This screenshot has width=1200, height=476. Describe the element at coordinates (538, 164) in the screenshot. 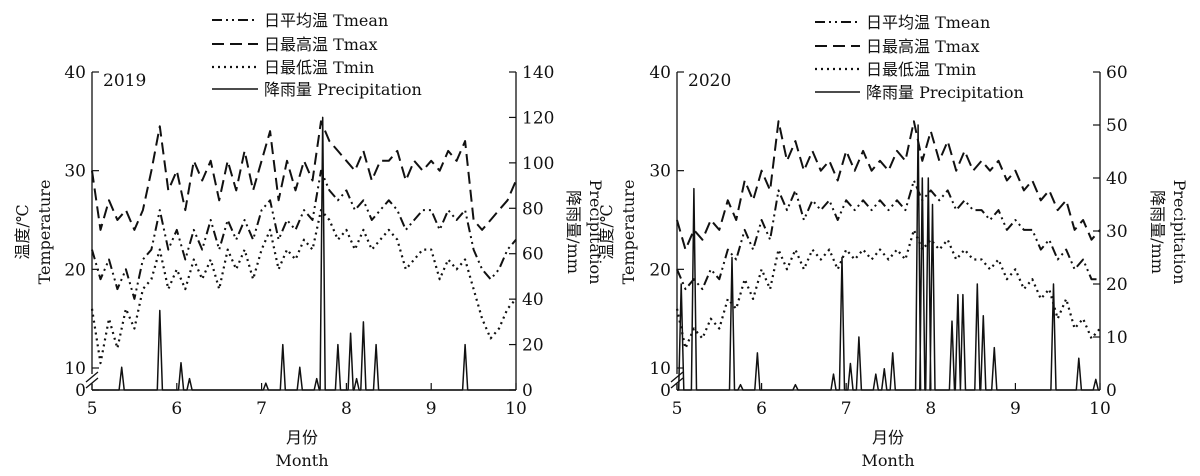

I see `y-right-tick-label: 100` at that location.